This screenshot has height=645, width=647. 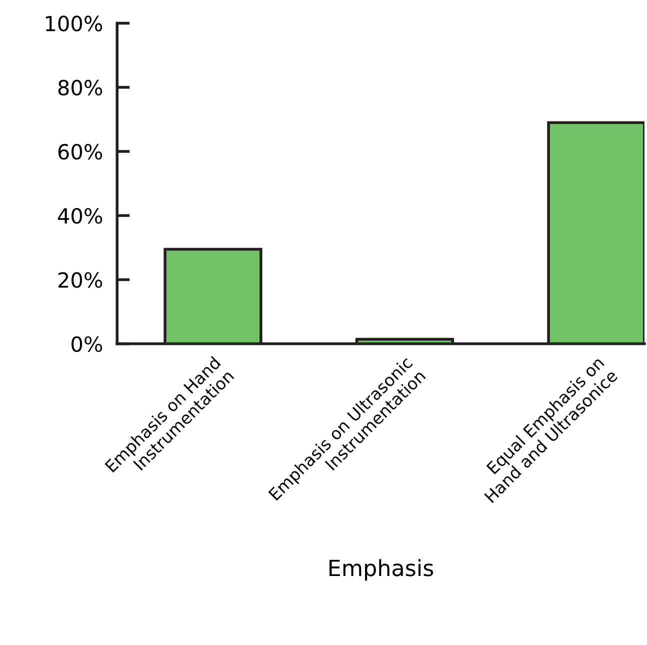 What do you see at coordinates (382, 570) in the screenshot?
I see `x-axis-title: Emphasis` at bounding box center [382, 570].